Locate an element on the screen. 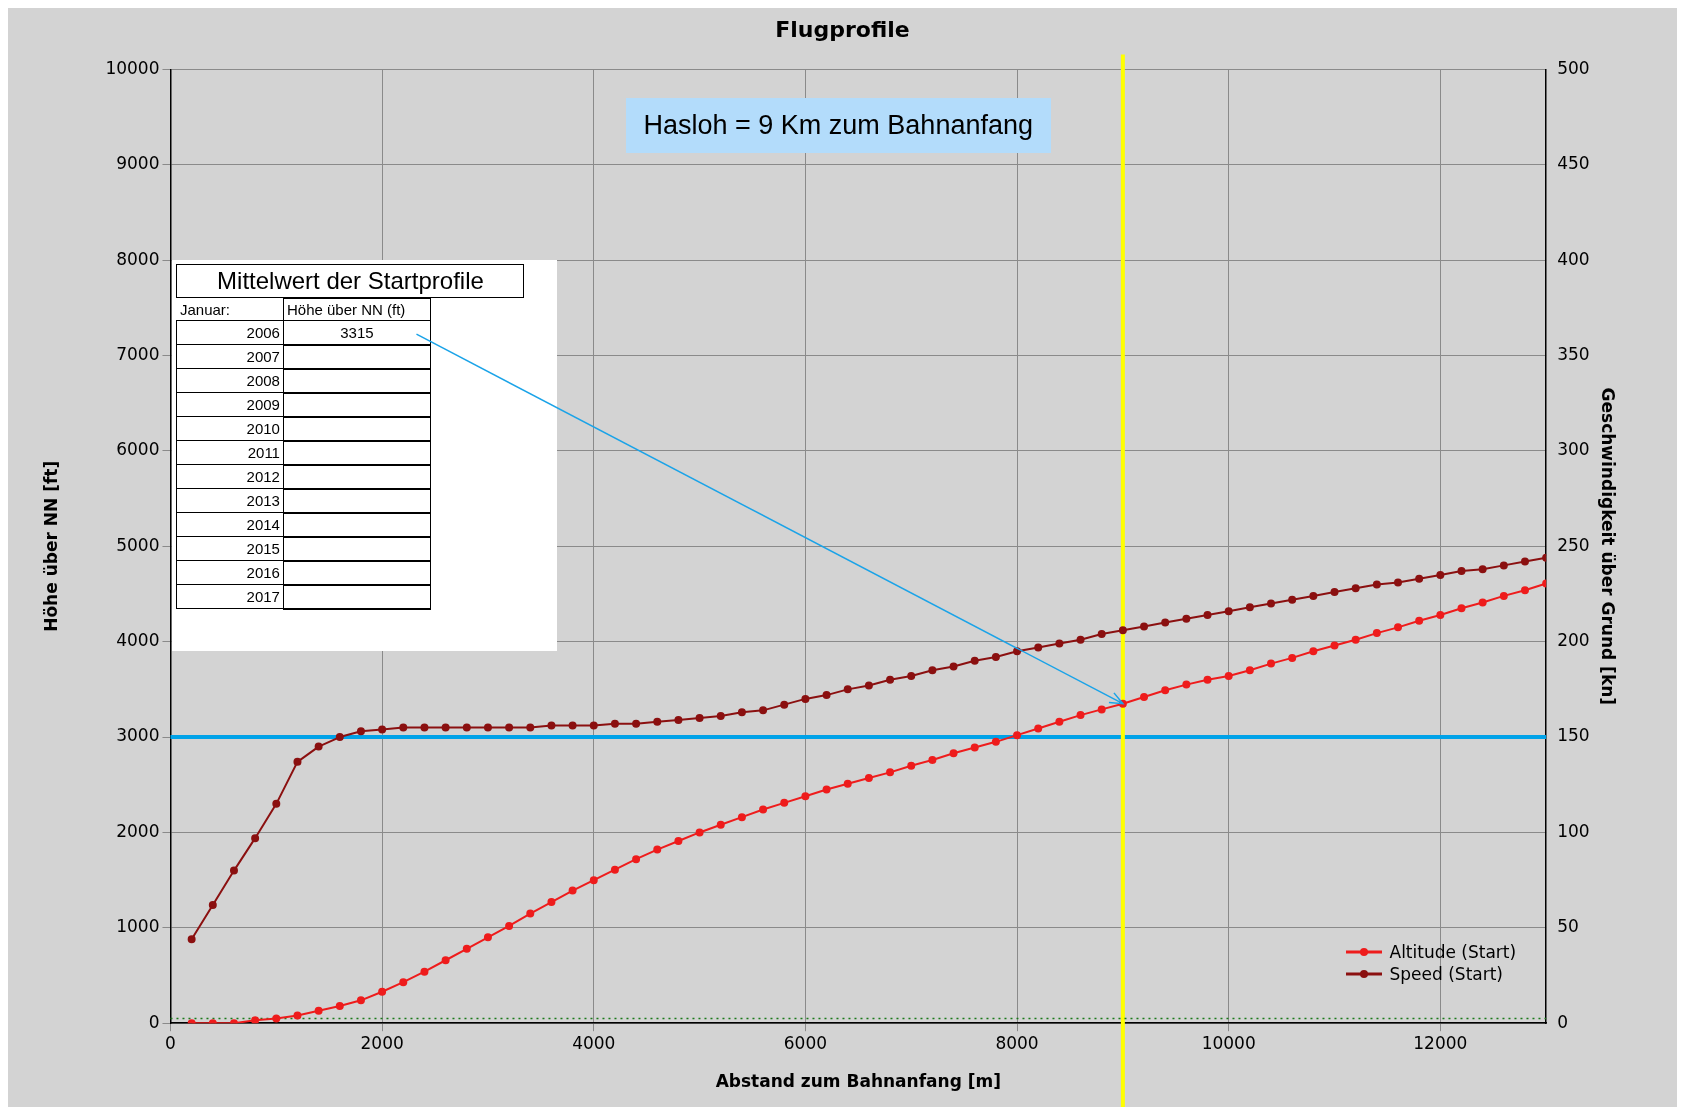 This screenshot has height=1115, width=1685. annotation: 2016 is located at coordinates (230, 572).